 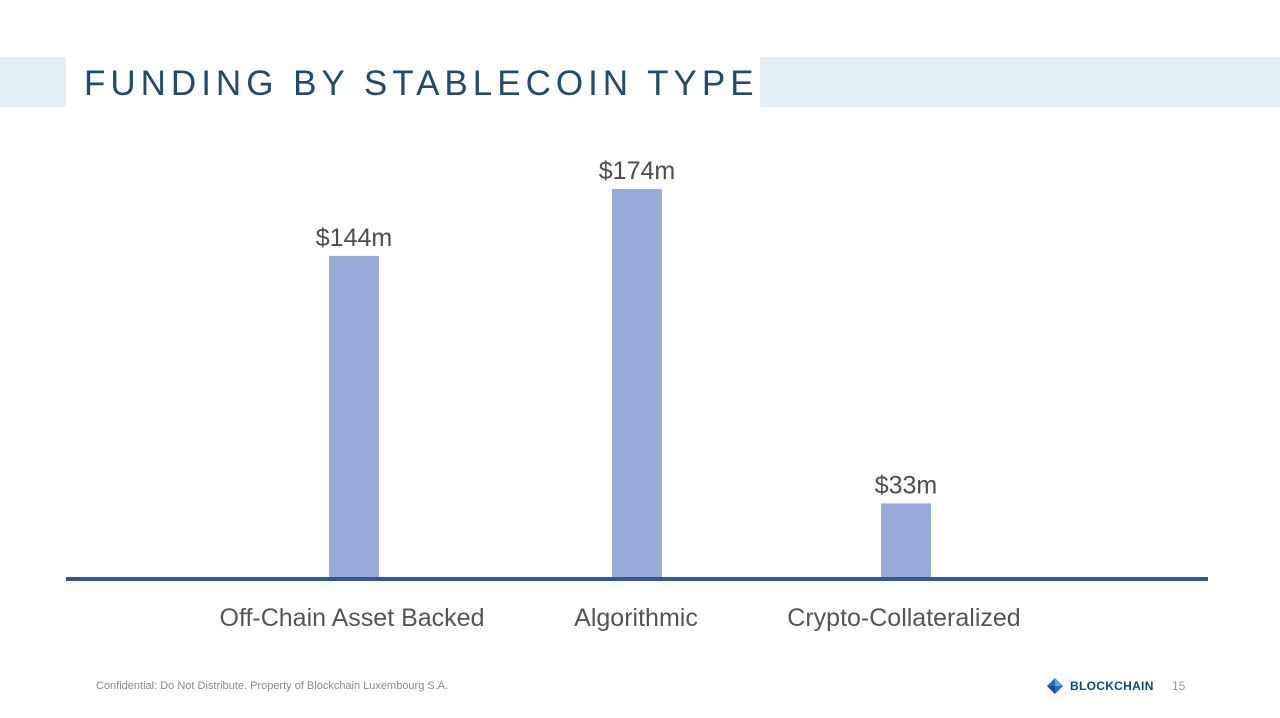 What do you see at coordinates (33, 82) in the screenshot?
I see `title-band-left` at bounding box center [33, 82].